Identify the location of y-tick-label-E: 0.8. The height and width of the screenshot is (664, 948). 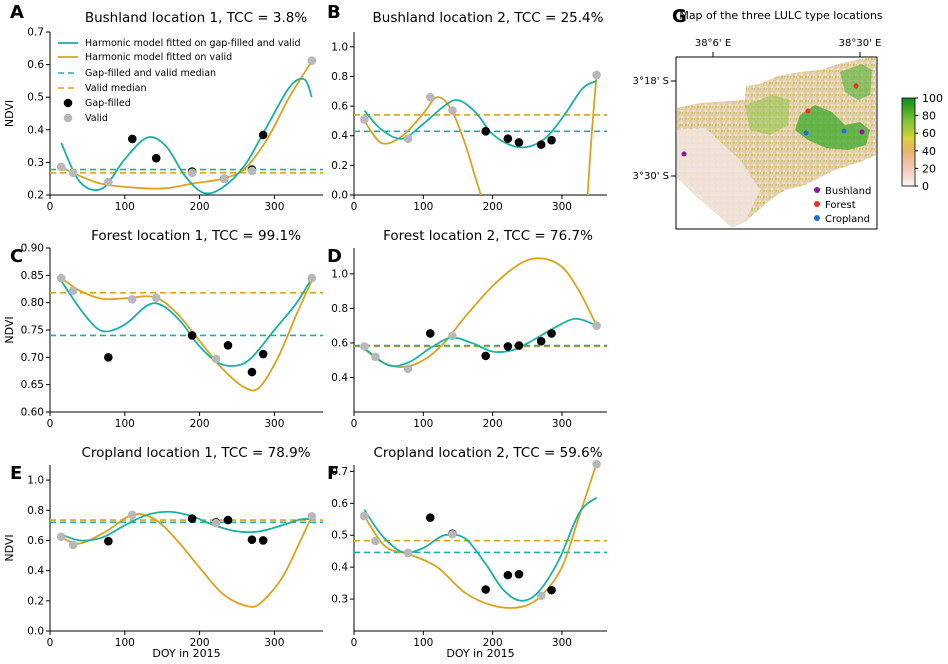
(35, 511).